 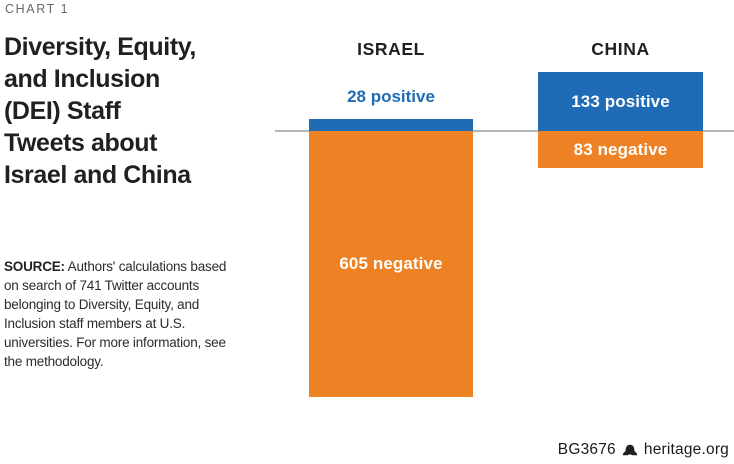 I want to click on title-line-2: and Inclusion, so click(x=82, y=79).